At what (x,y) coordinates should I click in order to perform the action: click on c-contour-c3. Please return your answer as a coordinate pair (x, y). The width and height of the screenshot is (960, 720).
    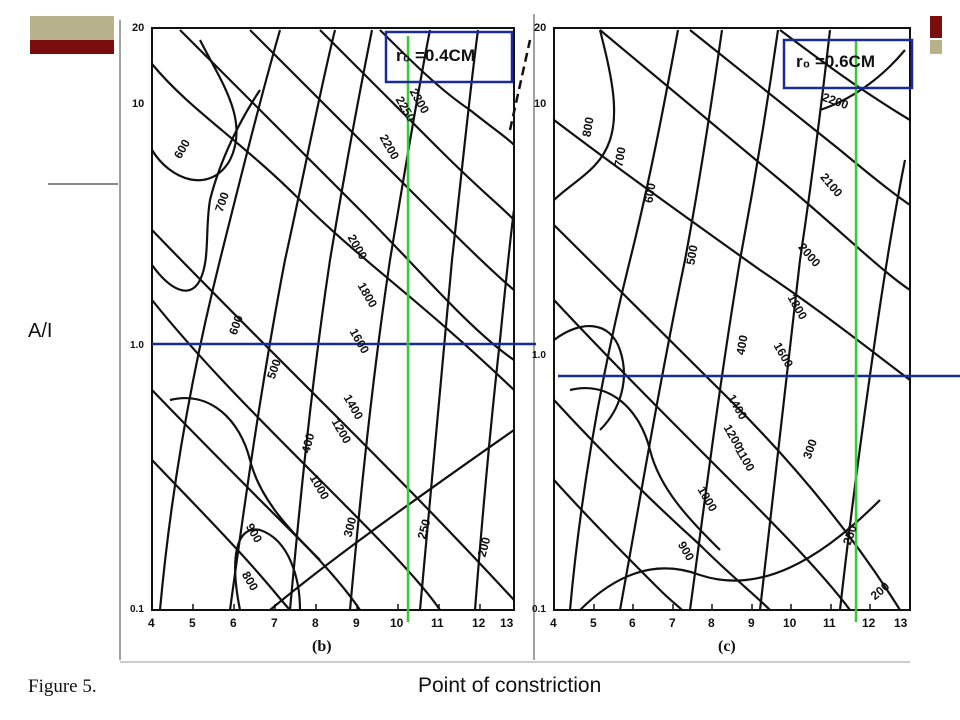
    Looking at the image, I should click on (800, 117).